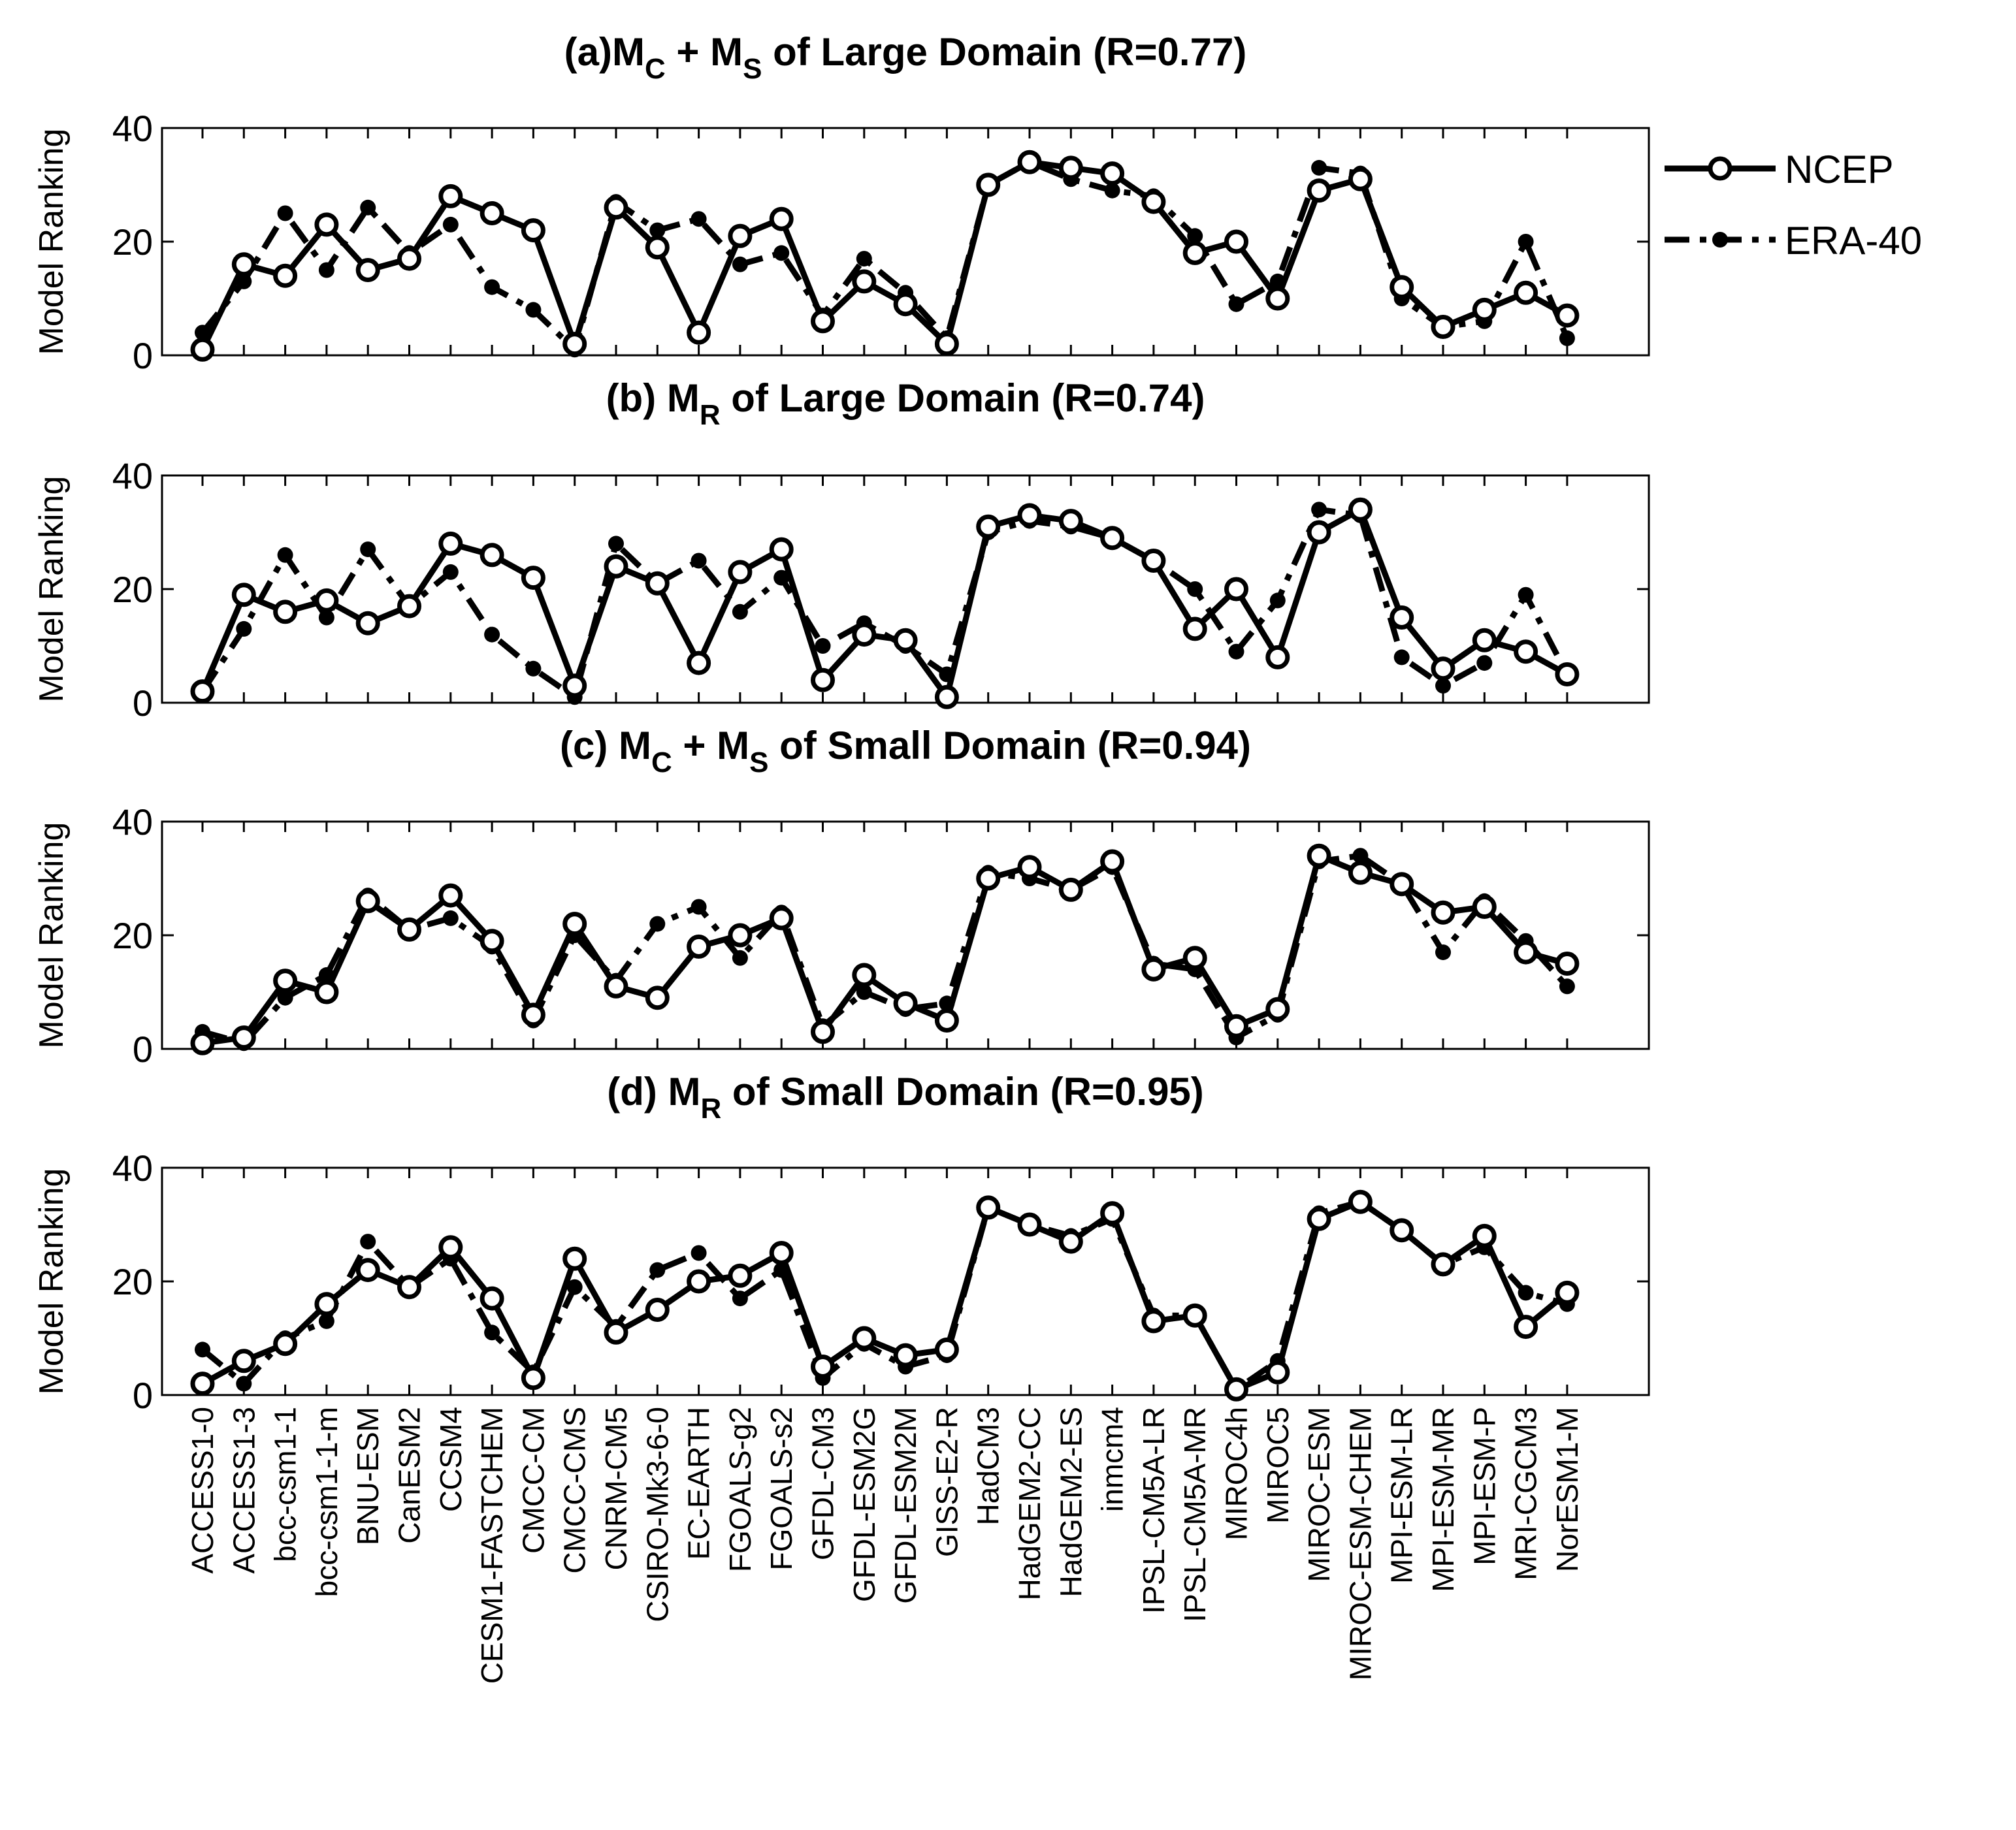  Describe the element at coordinates (368, 1476) in the screenshot. I see `x-tick-label: BNU-ESM` at that location.